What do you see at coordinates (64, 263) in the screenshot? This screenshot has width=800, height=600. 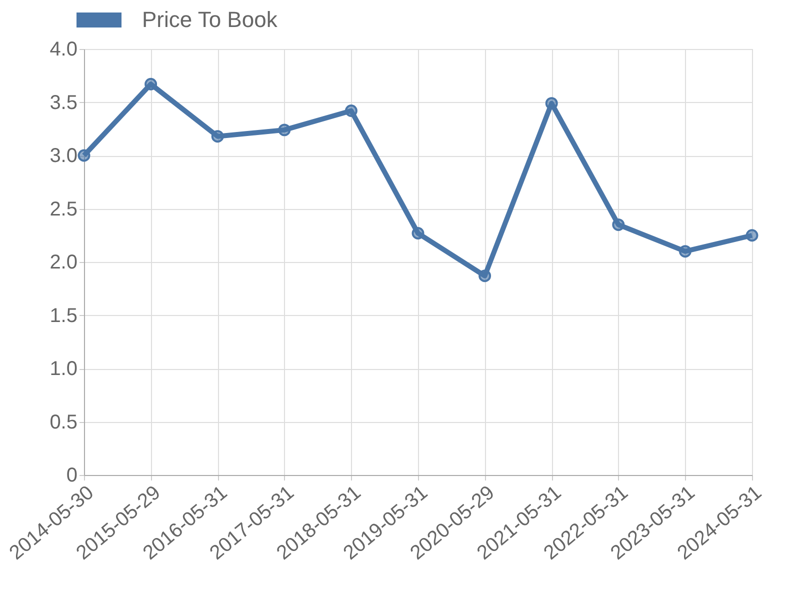 I see `y-tick-label: 2.0` at bounding box center [64, 263].